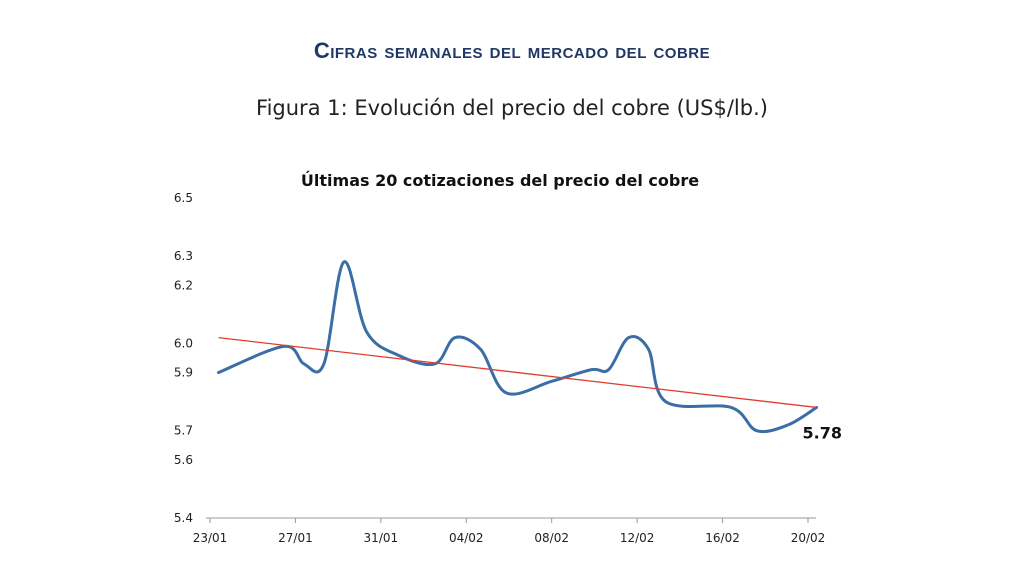 Image resolution: width=1024 pixels, height=576 pixels. Describe the element at coordinates (512, 50) in the screenshot. I see `report-header-title: Cifras semanales del mercado del cobre` at that location.